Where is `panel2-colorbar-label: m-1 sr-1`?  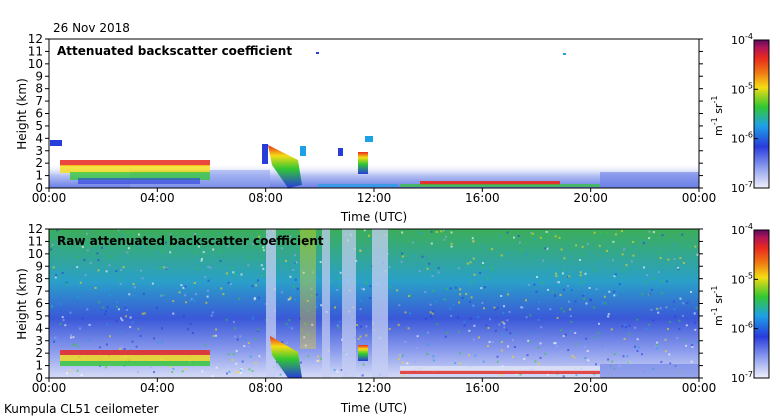
panel2-colorbar-label: m-1 sr-1 is located at coordinates (717, 306).